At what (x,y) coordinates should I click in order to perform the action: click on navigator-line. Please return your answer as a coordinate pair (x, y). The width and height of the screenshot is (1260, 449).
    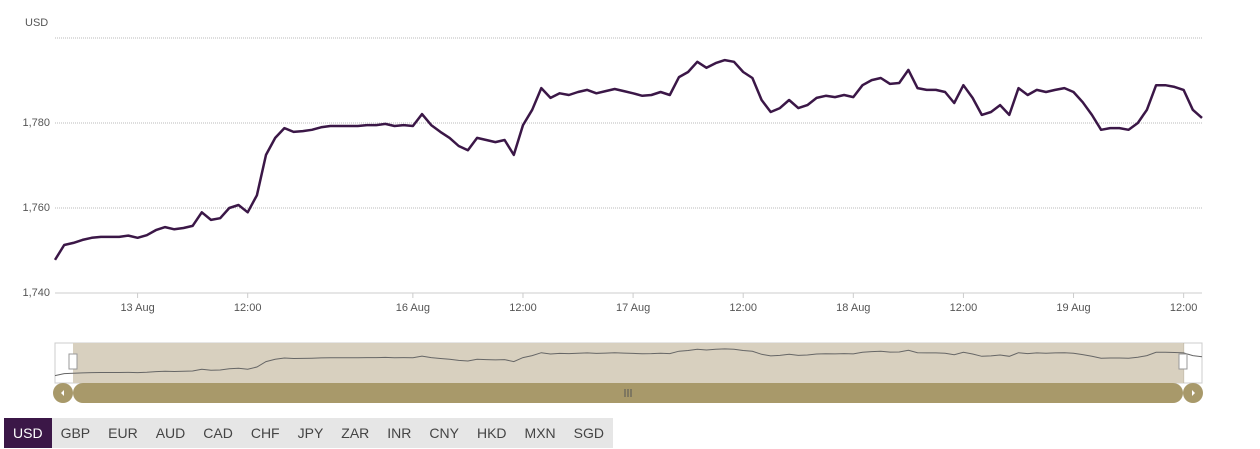
    Looking at the image, I should click on (628, 362).